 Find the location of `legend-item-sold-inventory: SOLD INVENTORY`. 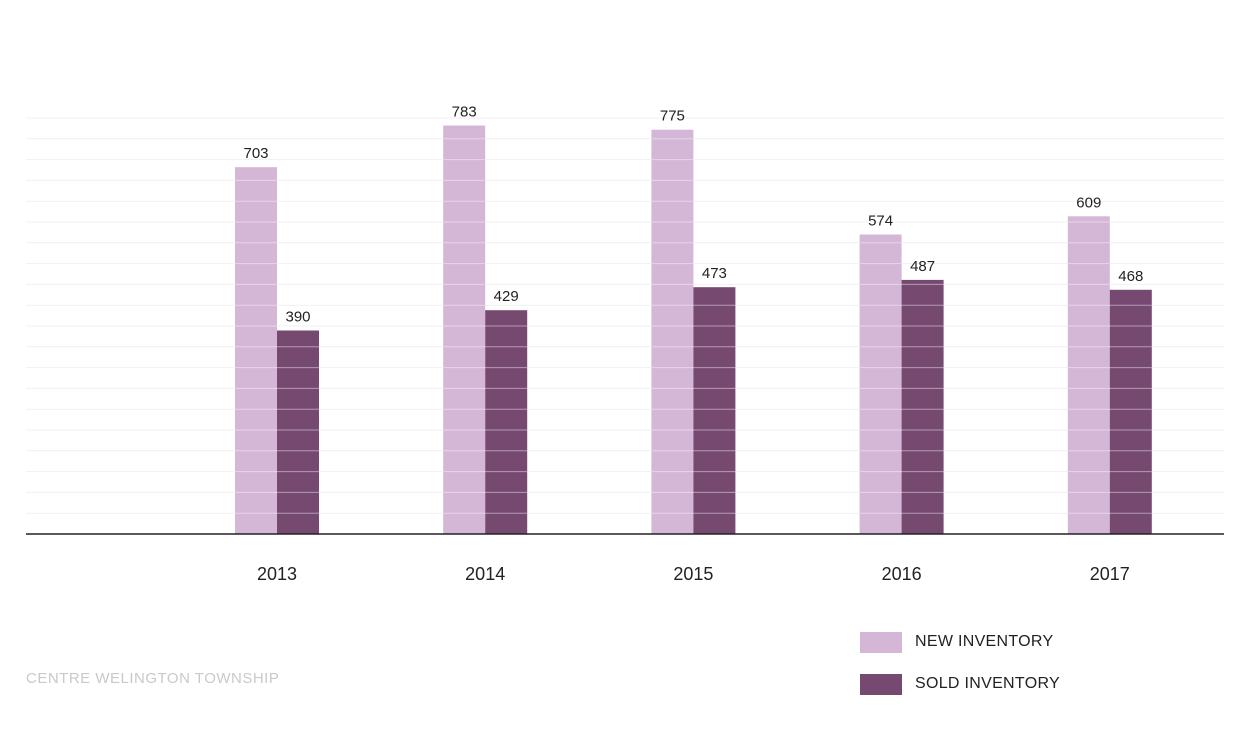

legend-item-sold-inventory: SOLD INVENTORY is located at coordinates (960, 684).